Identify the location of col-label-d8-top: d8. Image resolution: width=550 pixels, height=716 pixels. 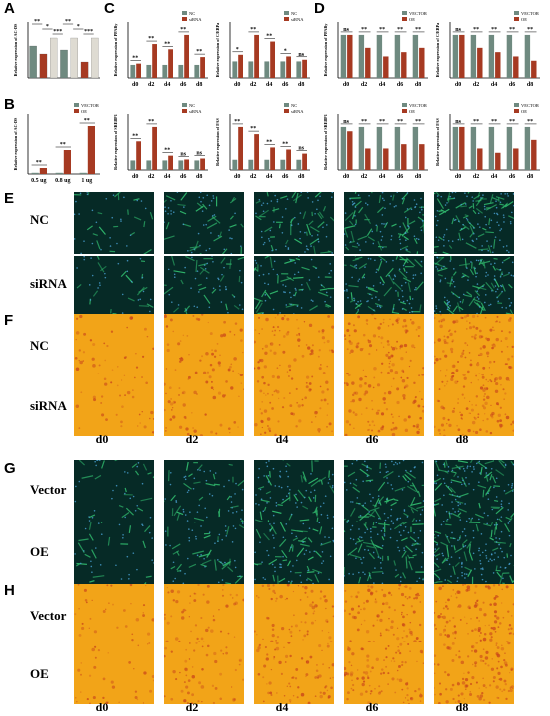
(462, 439).